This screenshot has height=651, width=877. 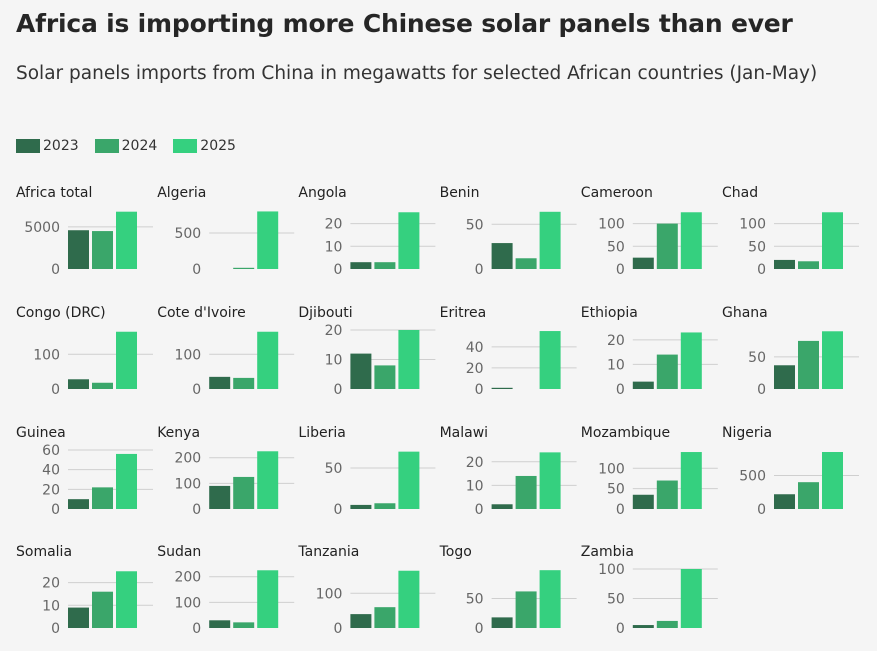 I want to click on panel-title-cameroon: Cameroon, so click(x=617, y=193).